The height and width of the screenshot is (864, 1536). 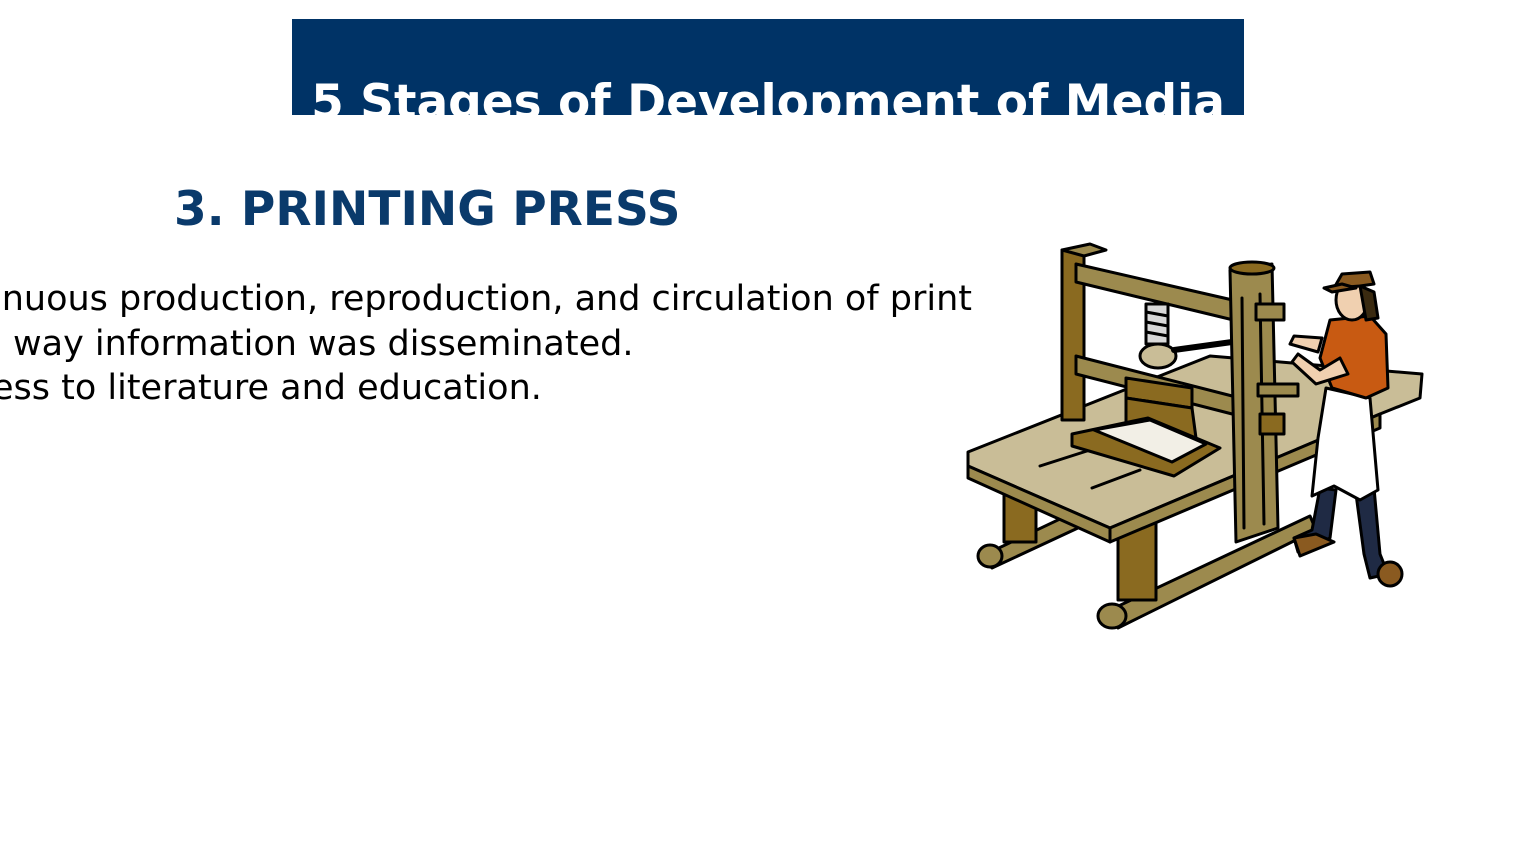 I want to click on printing-press-icon, so click(x=1195, y=438).